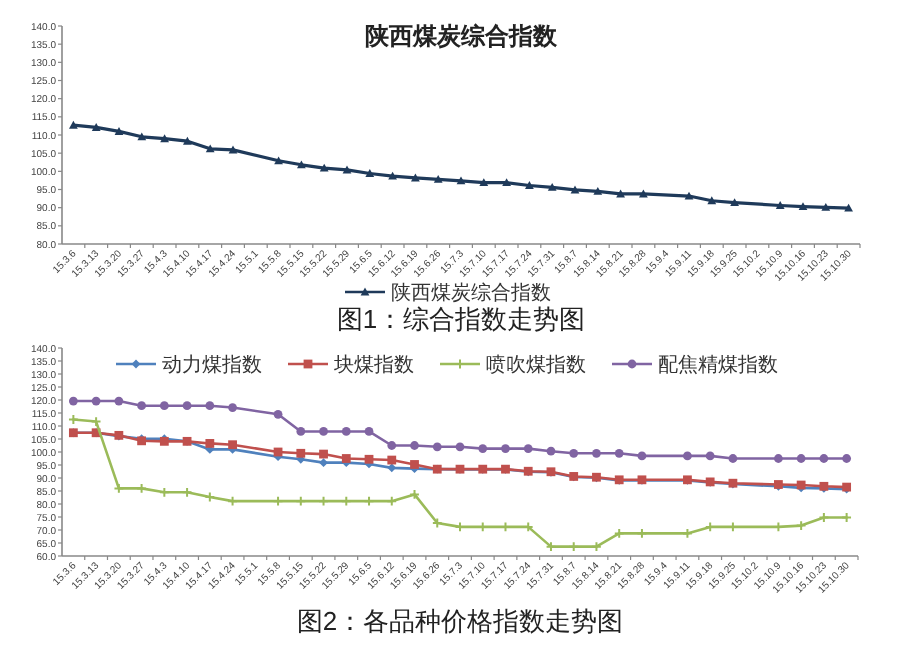  What do you see at coordinates (536, 365) in the screenshot?
I see `legend-label: 喷吹煤指数` at bounding box center [536, 365].